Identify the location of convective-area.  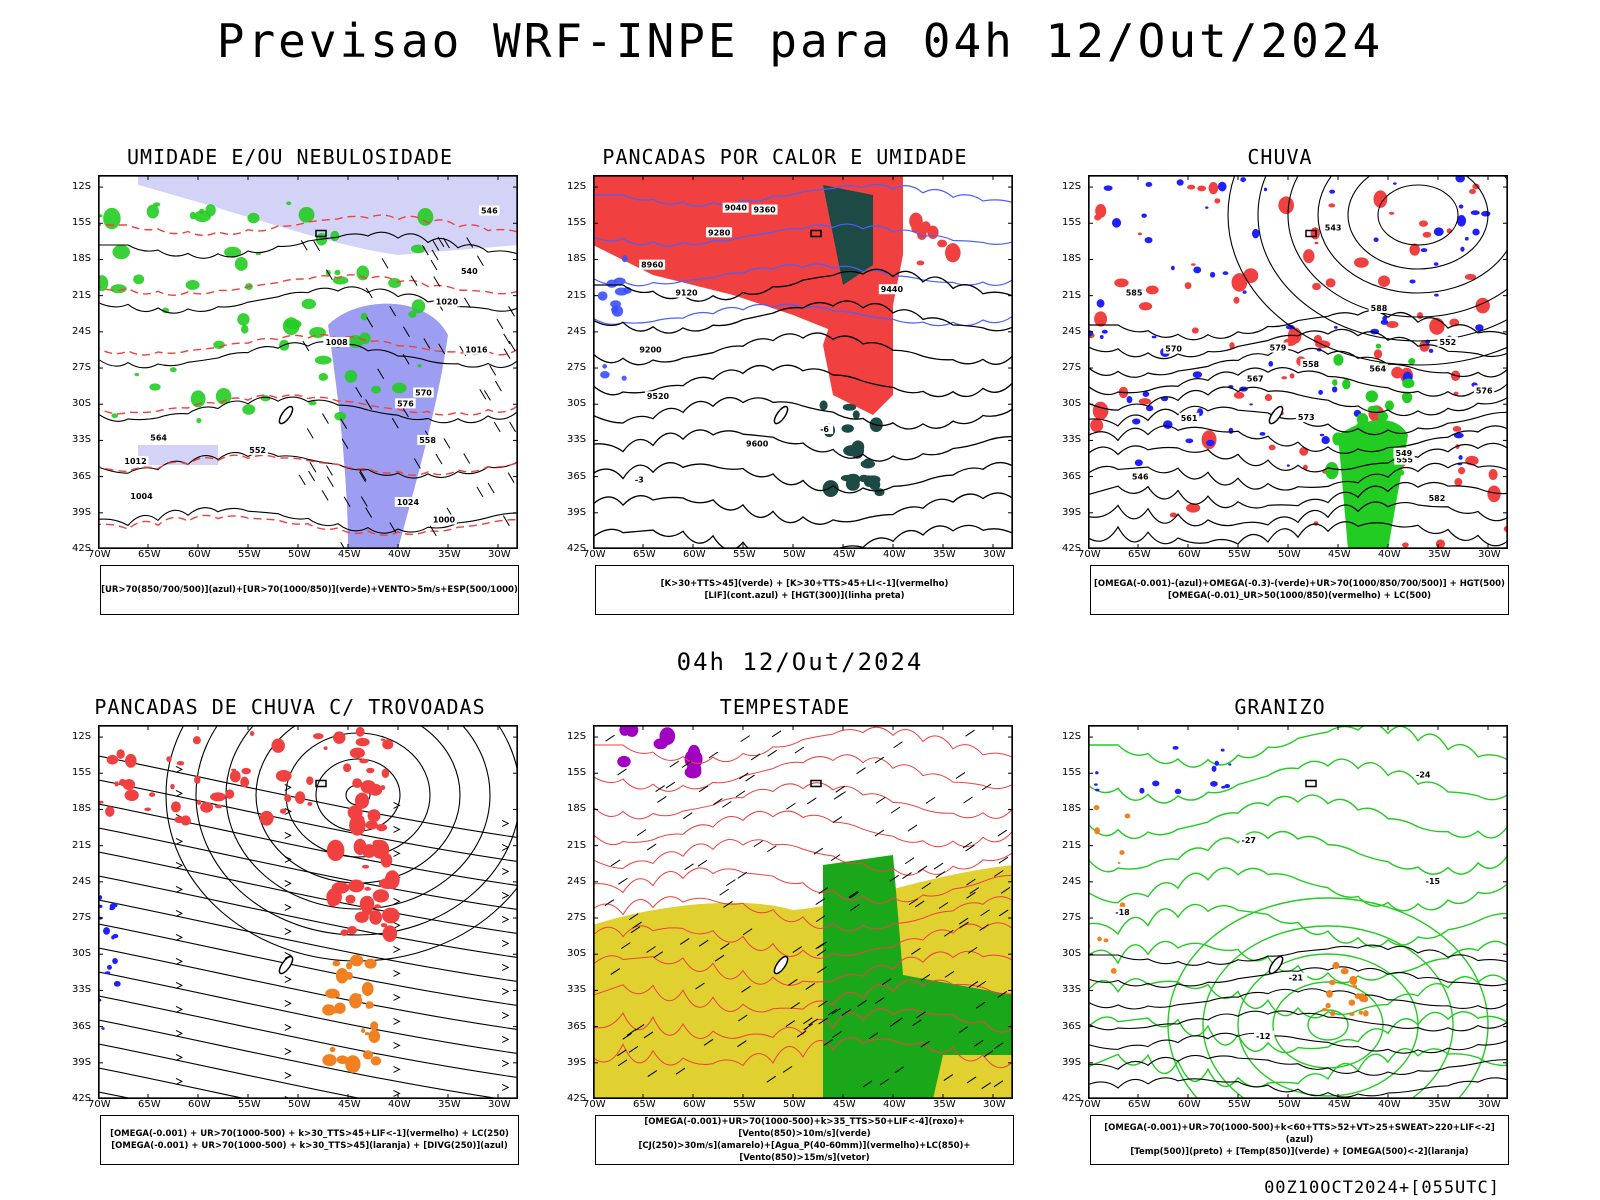
(823, 405).